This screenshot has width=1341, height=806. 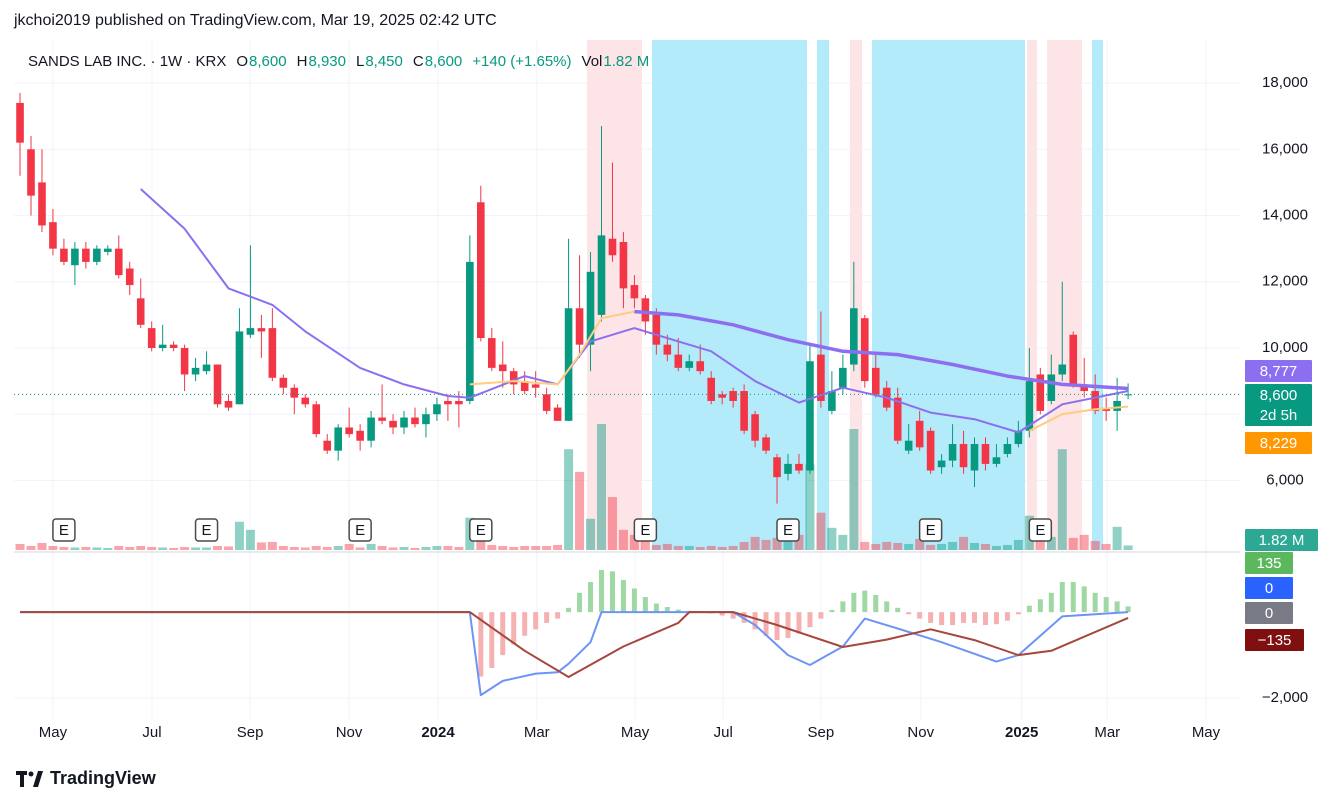 What do you see at coordinates (250, 732) in the screenshot?
I see `x-tick-label: Sep` at bounding box center [250, 732].